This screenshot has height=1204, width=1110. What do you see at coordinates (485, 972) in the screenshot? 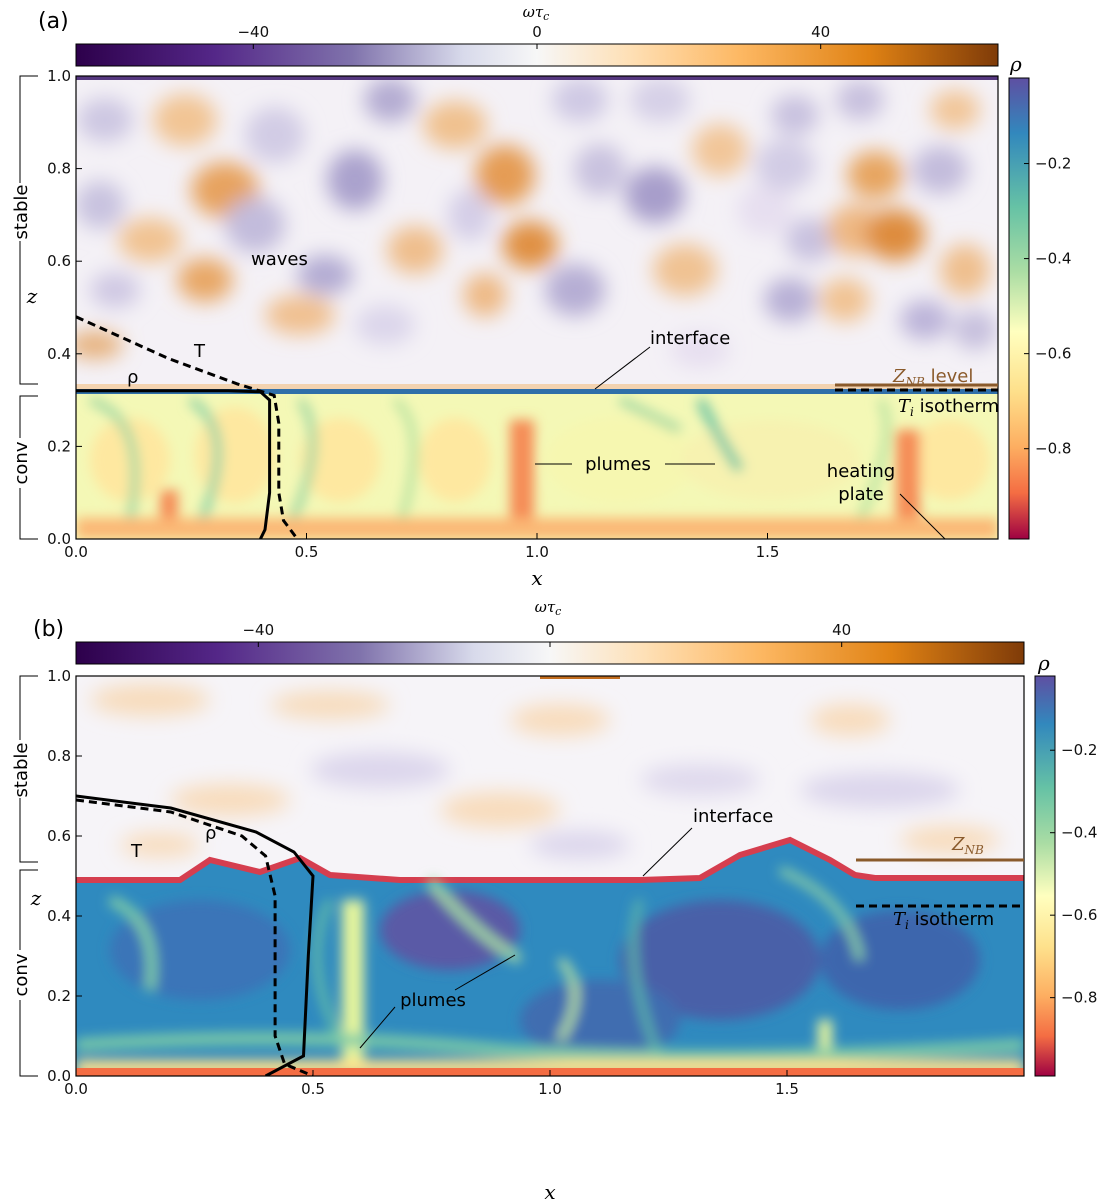
I see `panel-b-plumes-pointer-right` at bounding box center [485, 972].